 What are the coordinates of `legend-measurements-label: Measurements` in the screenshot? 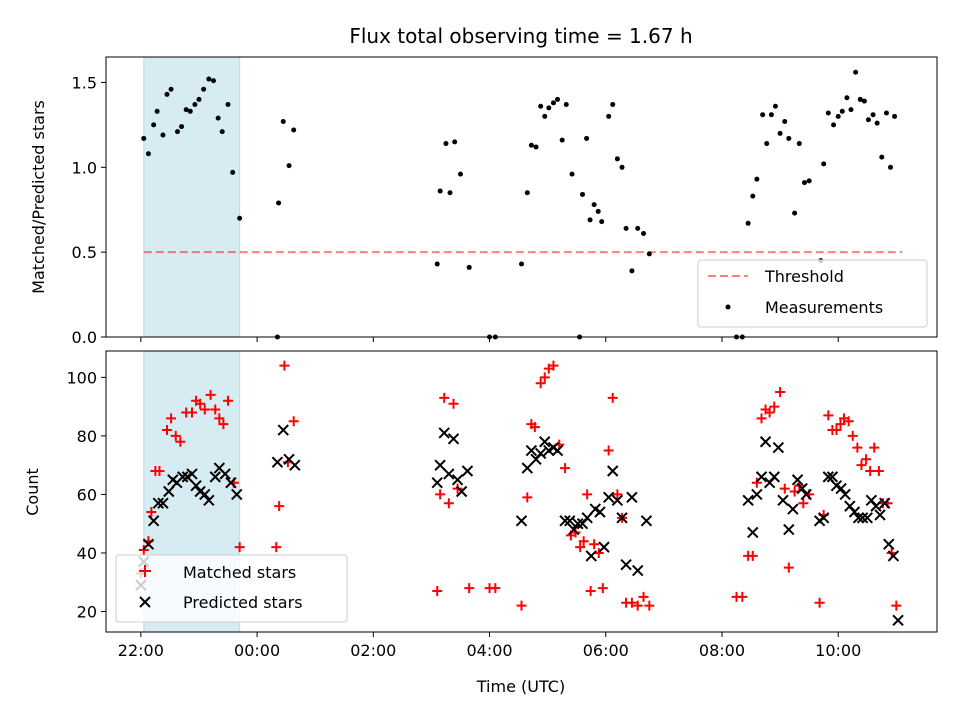 It's located at (824, 307).